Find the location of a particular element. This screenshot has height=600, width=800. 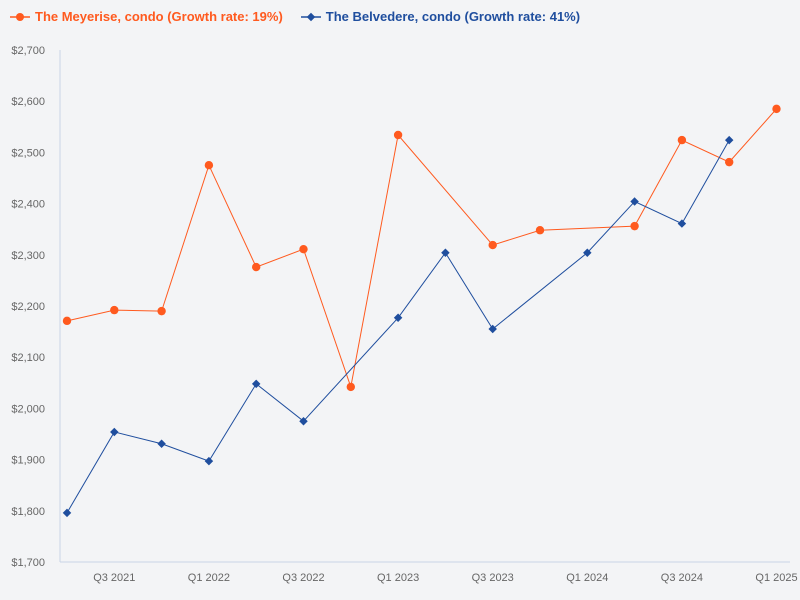

y-tick-label: $2,400 is located at coordinates (28, 205).